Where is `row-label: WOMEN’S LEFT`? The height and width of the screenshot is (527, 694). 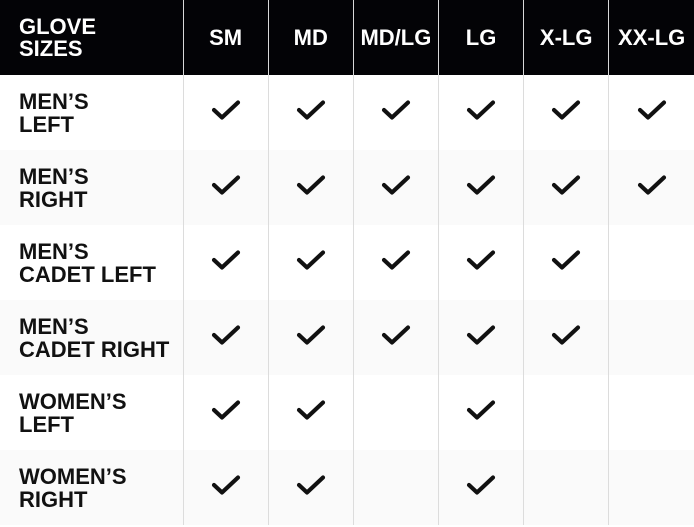
row-label: WOMEN’S LEFT is located at coordinates (73, 412).